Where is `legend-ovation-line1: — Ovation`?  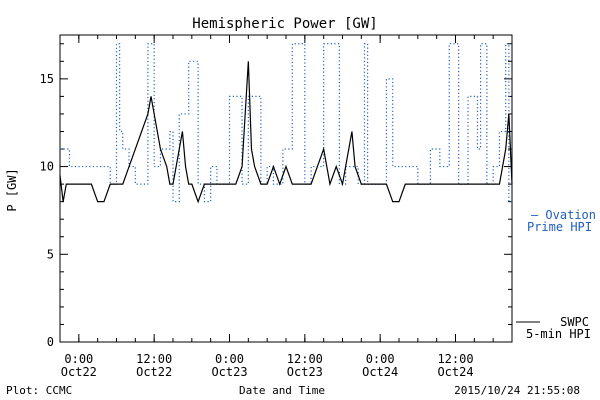 legend-ovation-line1: — Ovation is located at coordinates (563, 215).